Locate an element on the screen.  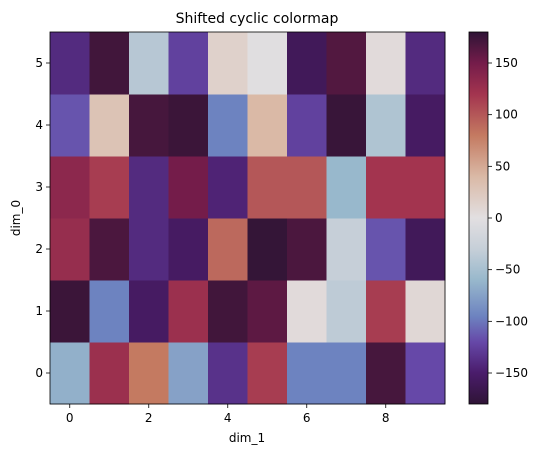
colorbar-tick-label: 50 is located at coordinates (502, 166).